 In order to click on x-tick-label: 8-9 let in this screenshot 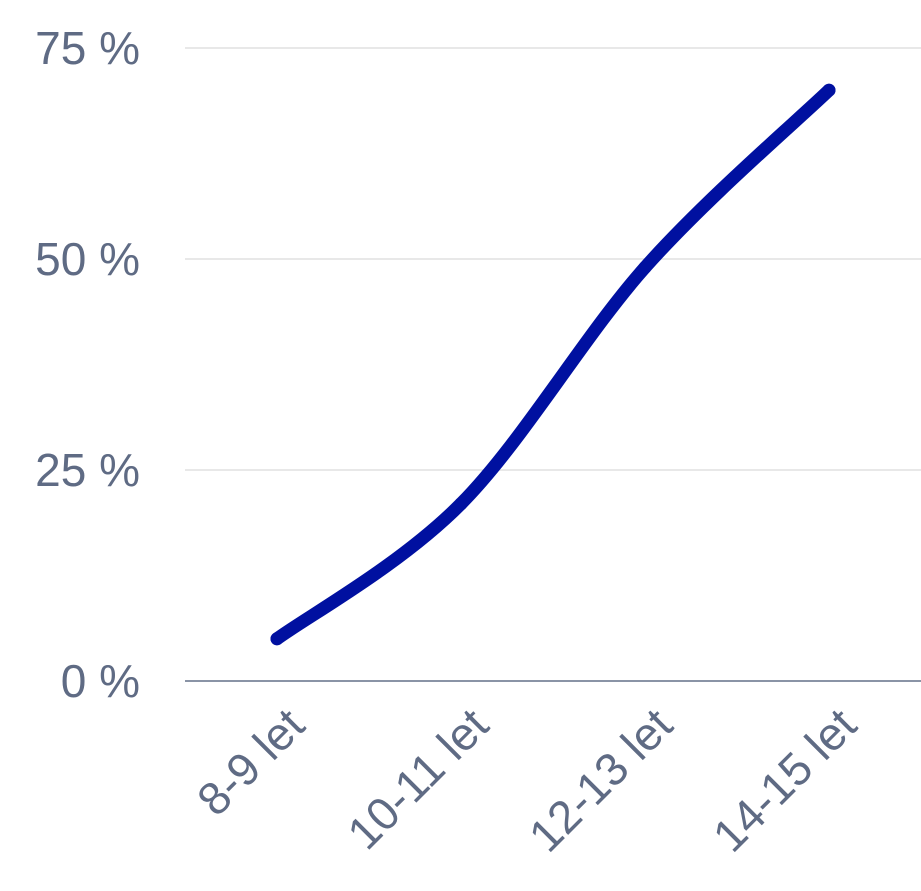, I will do `click(250, 761)`.